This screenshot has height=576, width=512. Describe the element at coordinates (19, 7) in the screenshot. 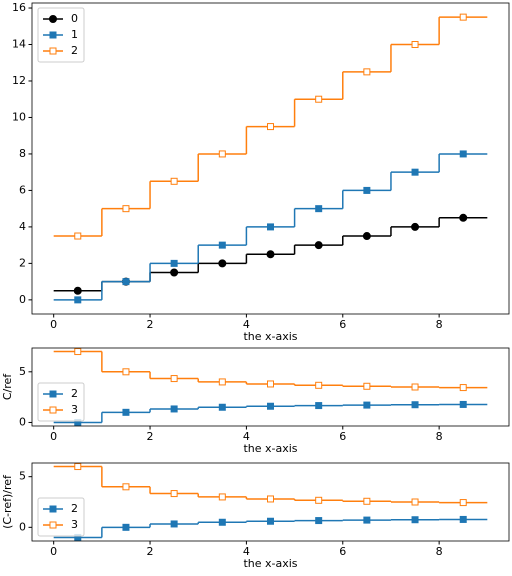

I see `y-tick-label: 16` at that location.